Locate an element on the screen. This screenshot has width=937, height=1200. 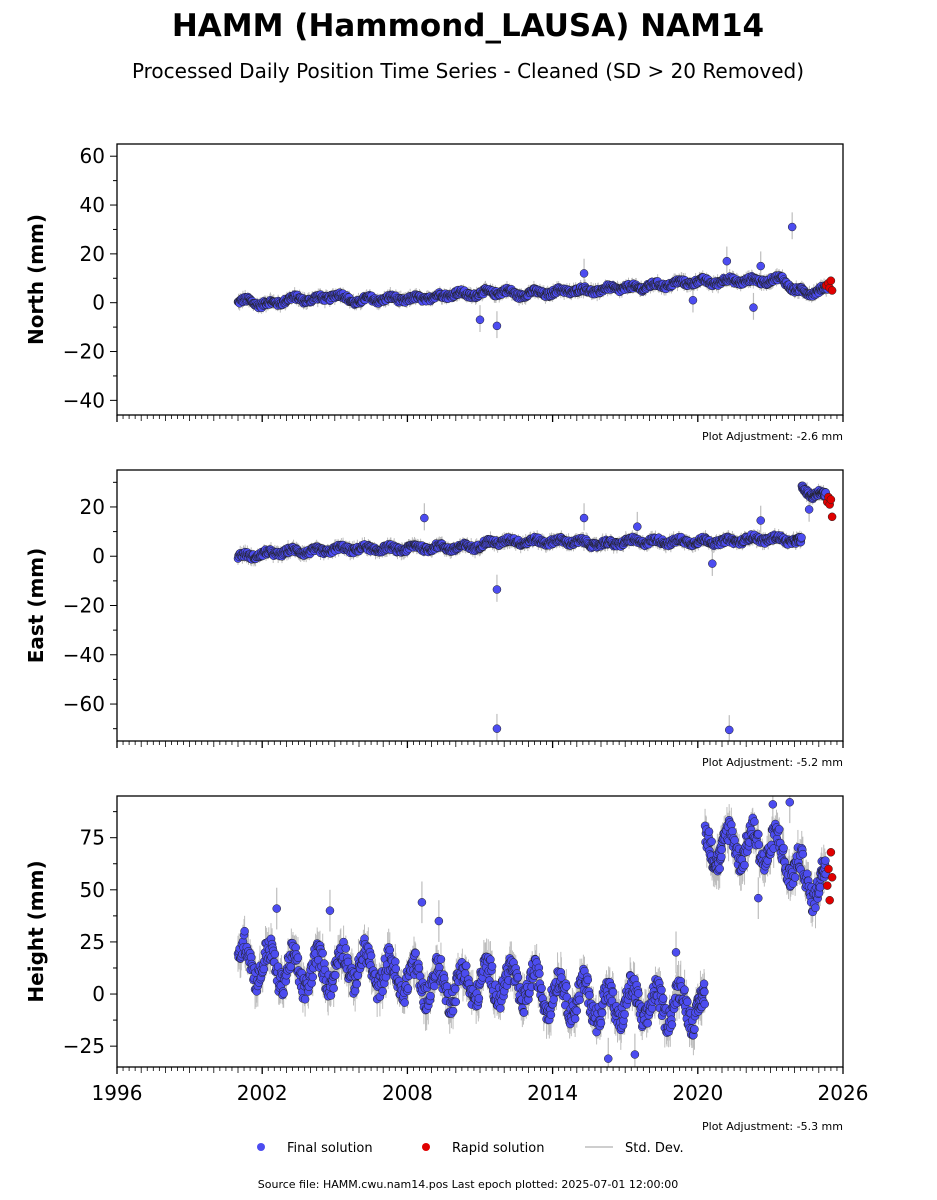
y-tick-label: 60 is located at coordinates (92, 156).